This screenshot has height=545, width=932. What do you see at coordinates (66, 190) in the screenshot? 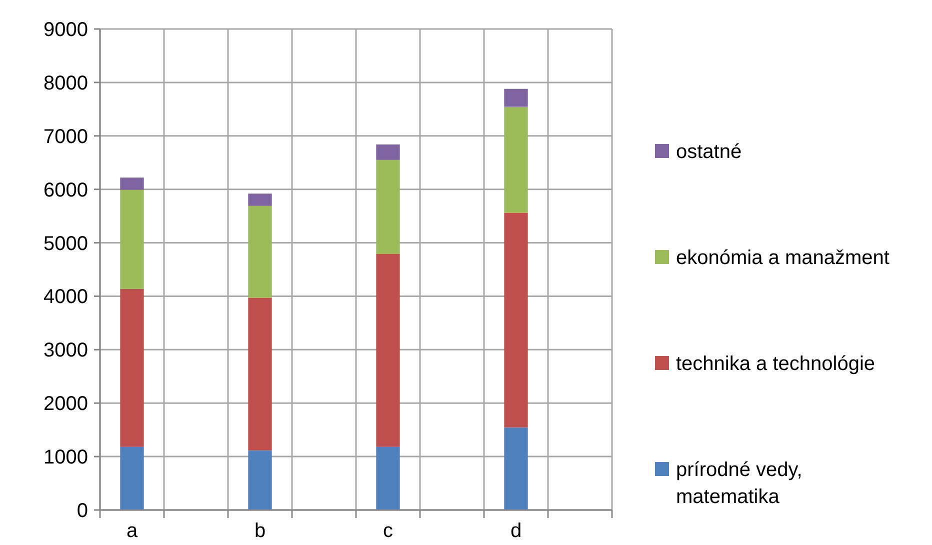
I see `y-tick-label: 6000` at bounding box center [66, 190].